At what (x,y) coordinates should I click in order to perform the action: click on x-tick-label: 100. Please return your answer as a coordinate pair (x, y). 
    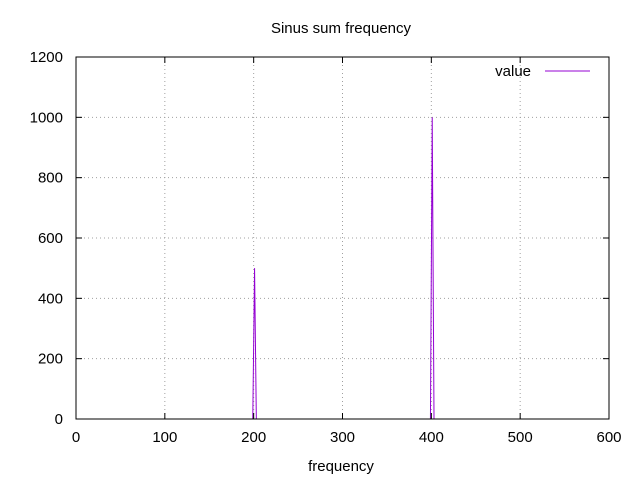
    Looking at the image, I should click on (164, 437).